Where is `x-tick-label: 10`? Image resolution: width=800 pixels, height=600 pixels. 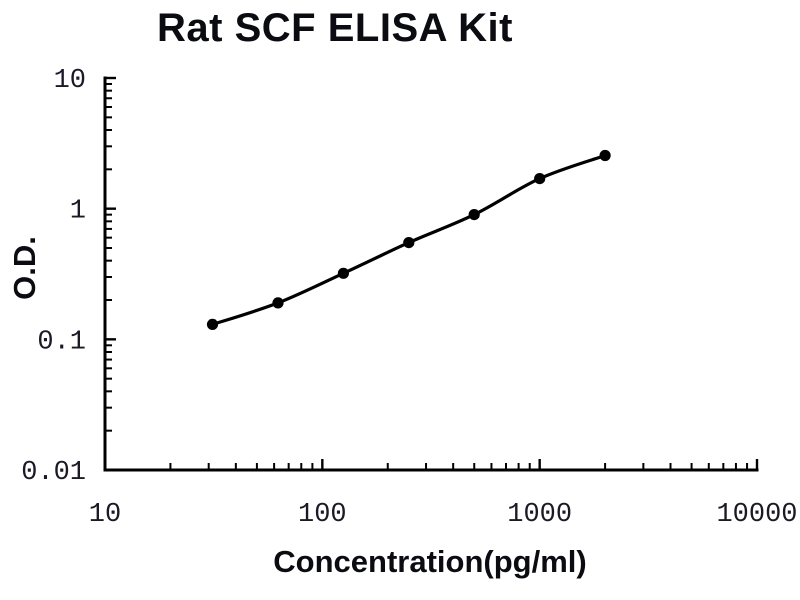
x-tick-label: 10 is located at coordinates (105, 515).